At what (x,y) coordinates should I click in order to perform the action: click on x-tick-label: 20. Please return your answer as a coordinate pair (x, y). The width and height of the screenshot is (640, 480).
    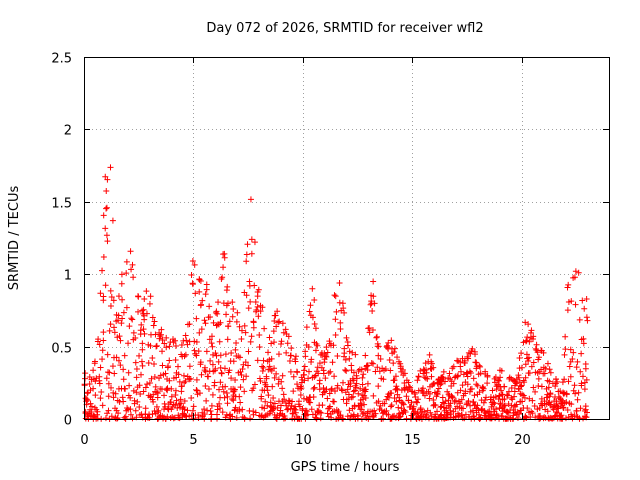
    Looking at the image, I should click on (522, 440).